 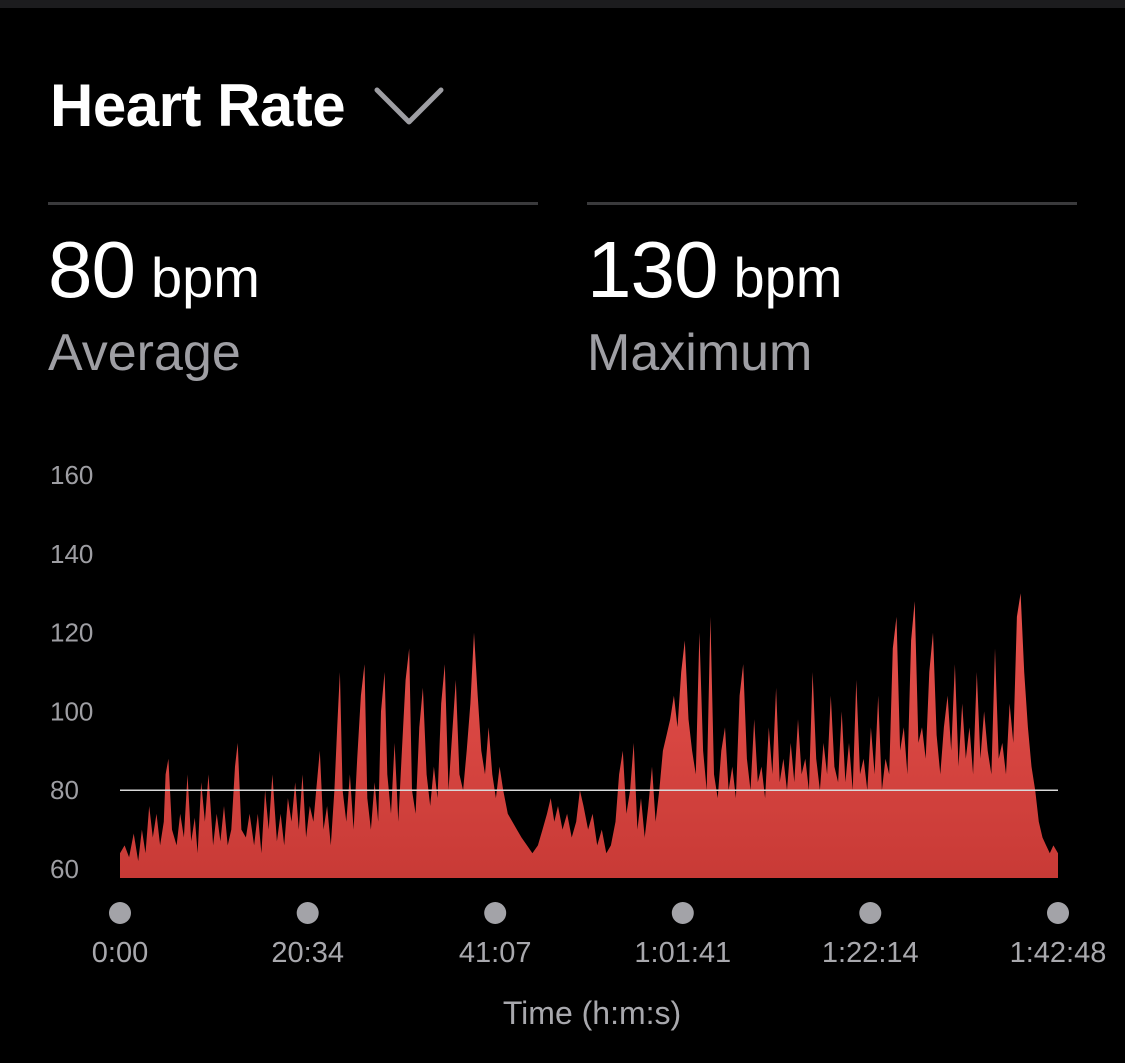 I want to click on y-tick-label: 100, so click(x=71, y=711).